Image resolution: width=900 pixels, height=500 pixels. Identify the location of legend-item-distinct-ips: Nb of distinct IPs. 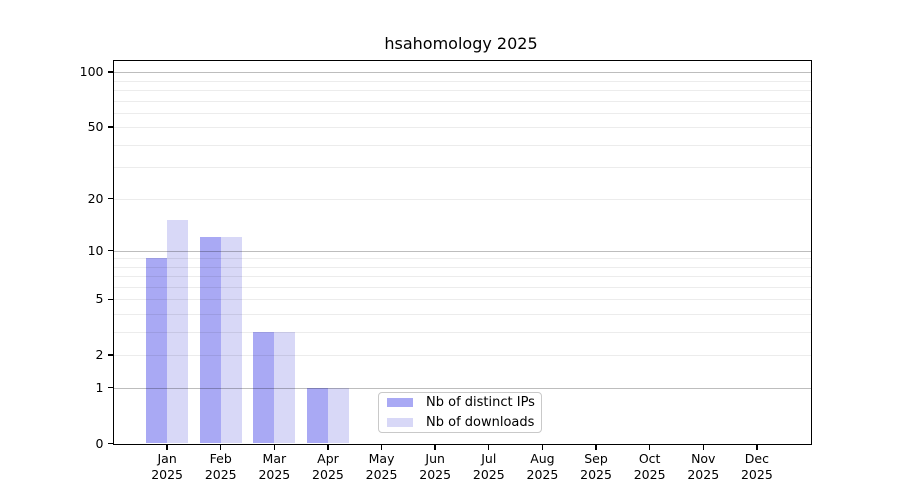
(464, 402).